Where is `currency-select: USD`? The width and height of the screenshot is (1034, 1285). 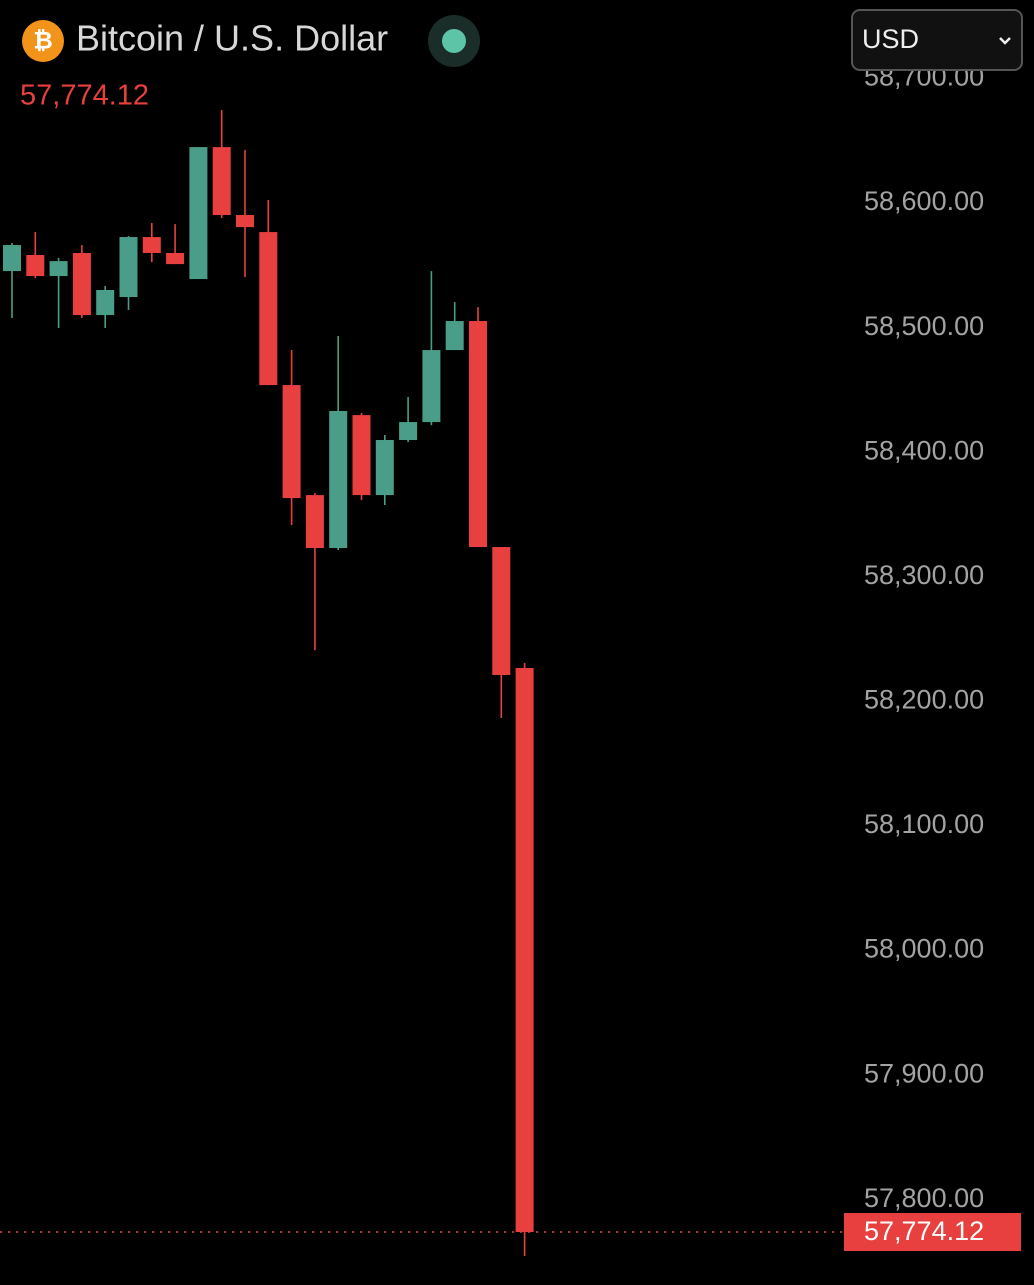
currency-select: USD is located at coordinates (937, 40).